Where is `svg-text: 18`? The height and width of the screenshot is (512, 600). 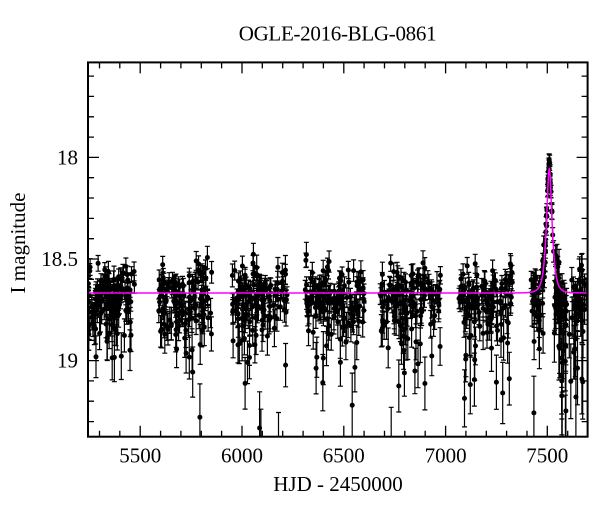
svg-text: 18 is located at coordinates (67, 157).